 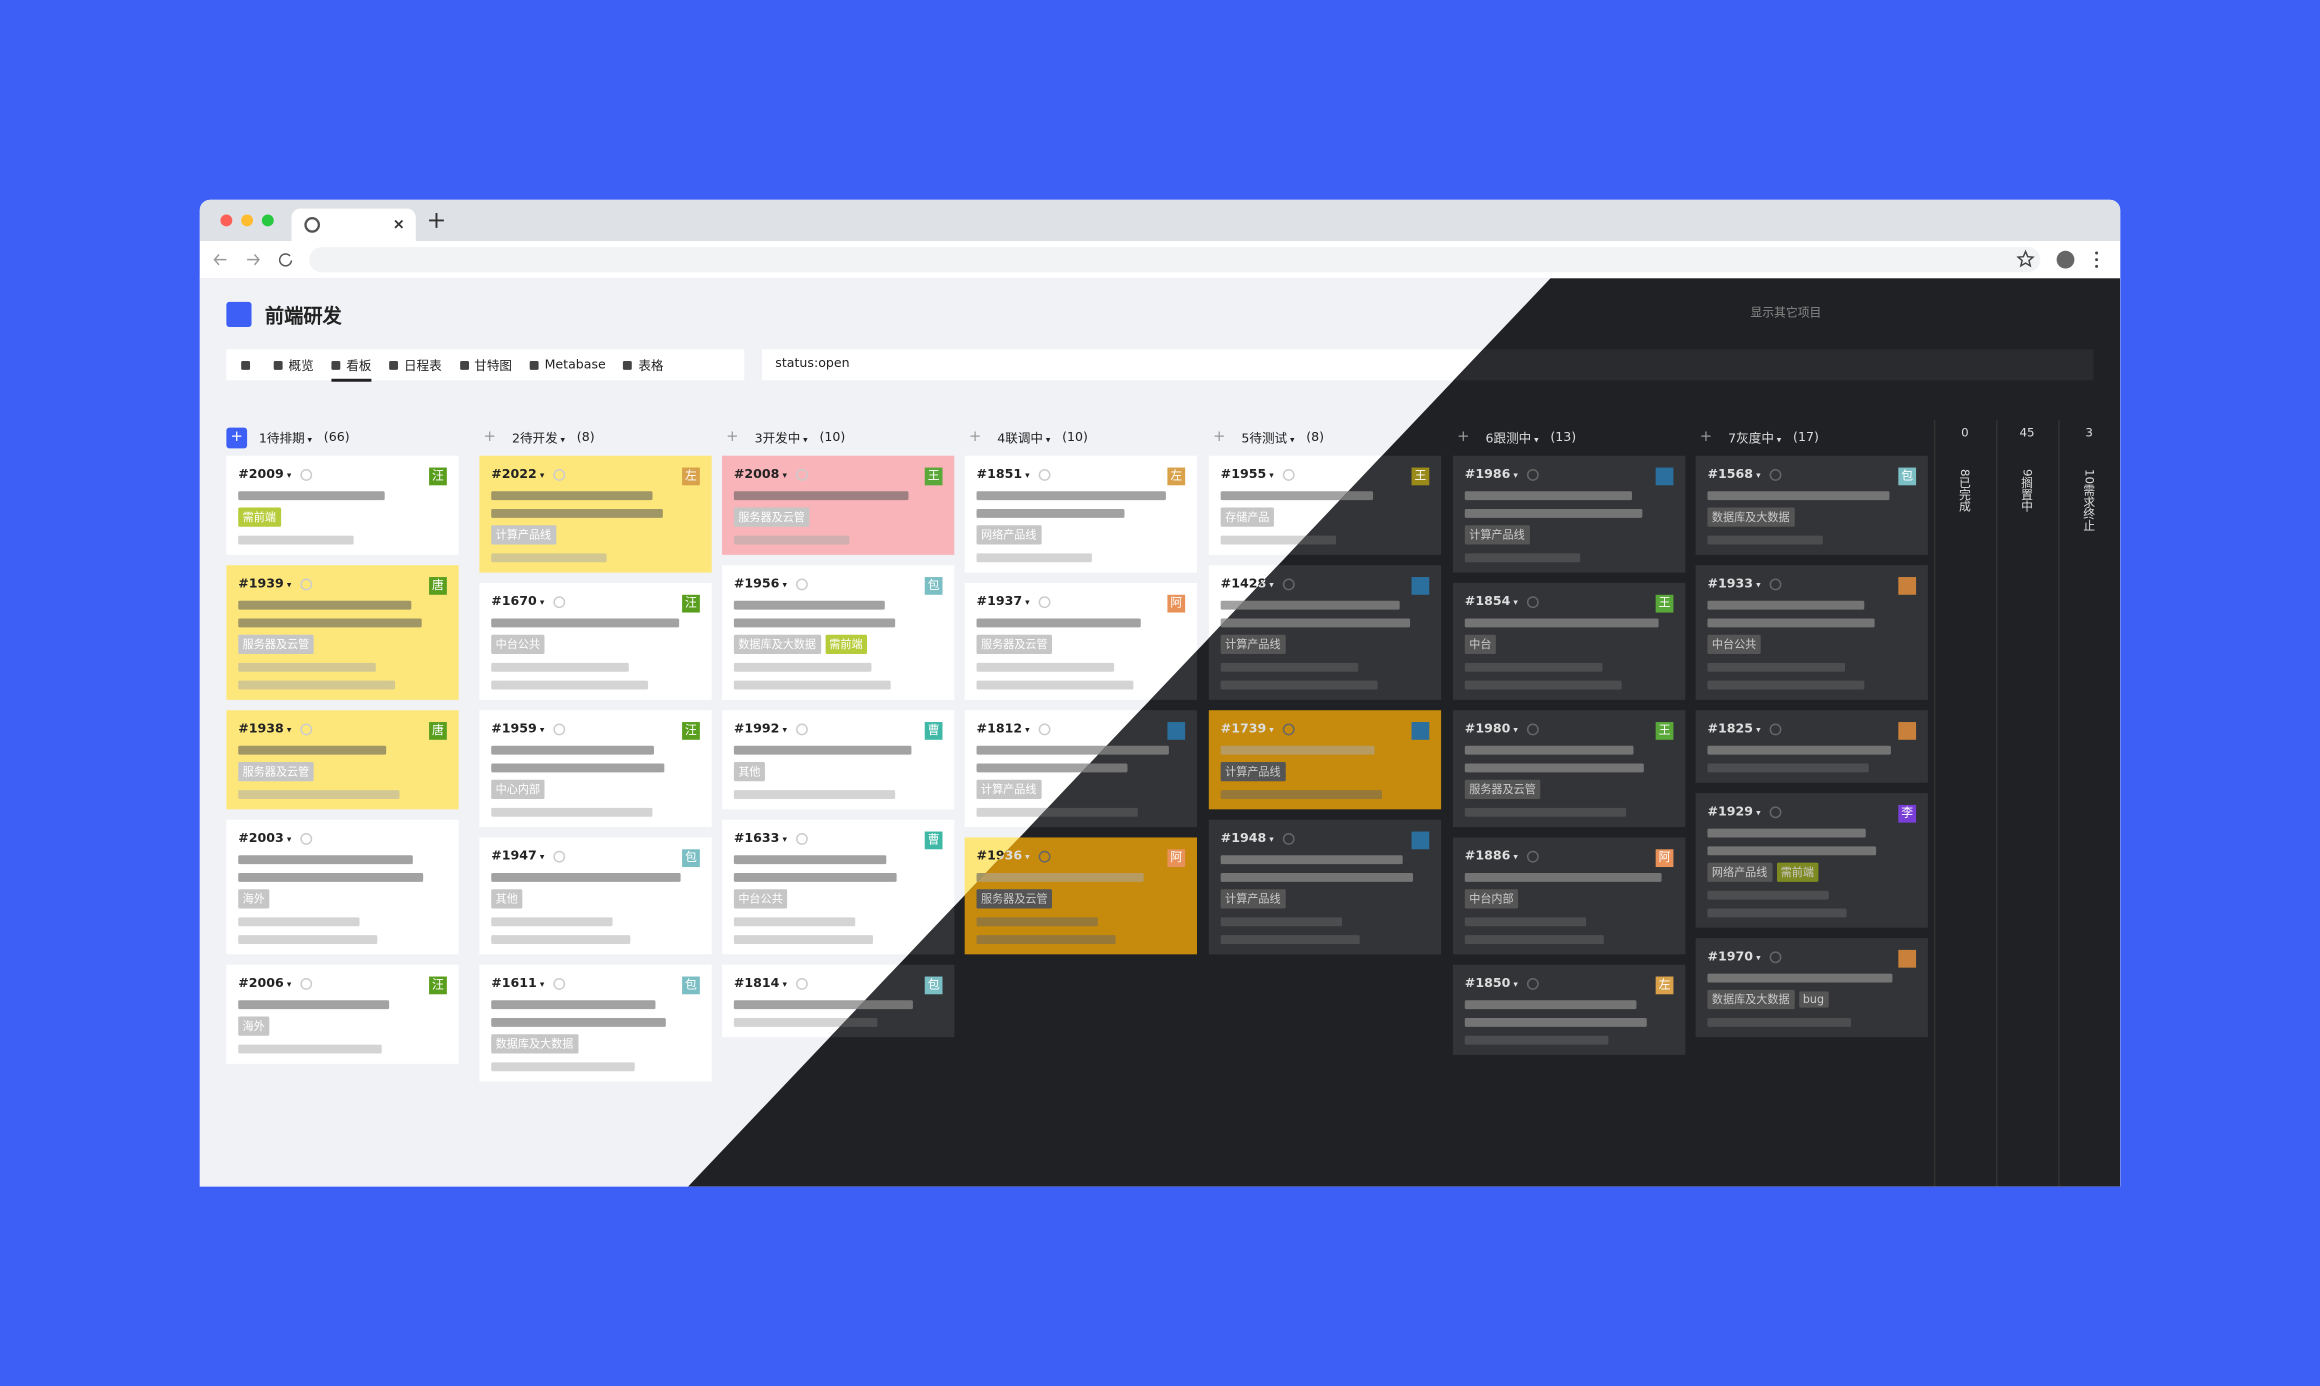 What do you see at coordinates (264, 584) in the screenshot?
I see `issue-id: #1939` at bounding box center [264, 584].